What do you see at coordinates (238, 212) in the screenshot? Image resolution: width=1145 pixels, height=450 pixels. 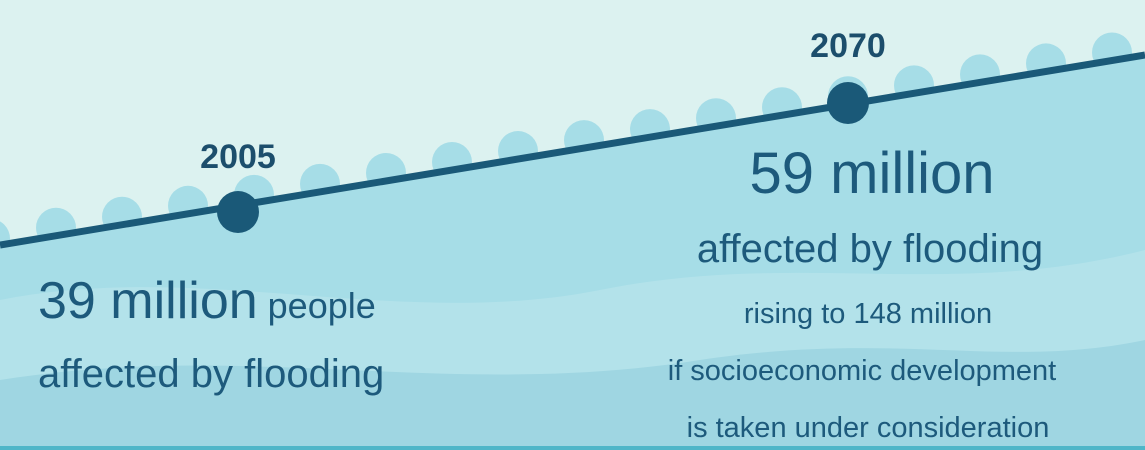 I see `point-2005` at bounding box center [238, 212].